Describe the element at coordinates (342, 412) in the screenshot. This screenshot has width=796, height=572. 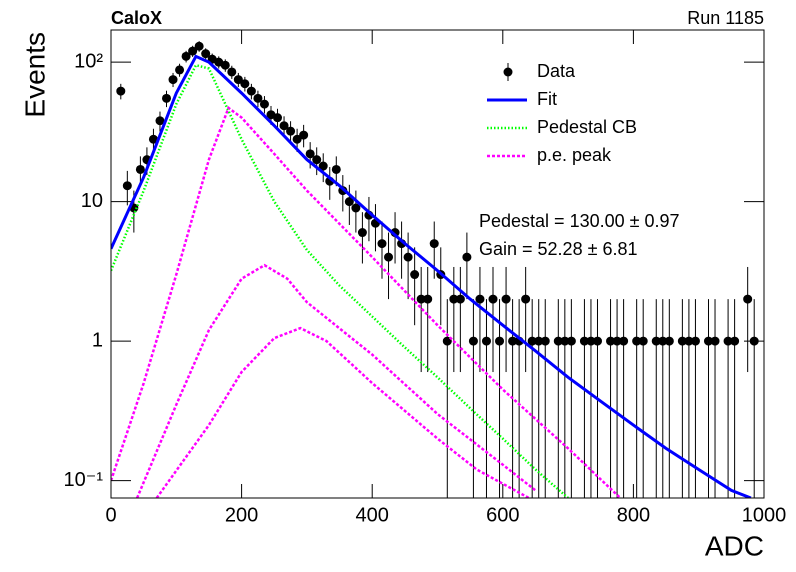
I see `curve` at that location.